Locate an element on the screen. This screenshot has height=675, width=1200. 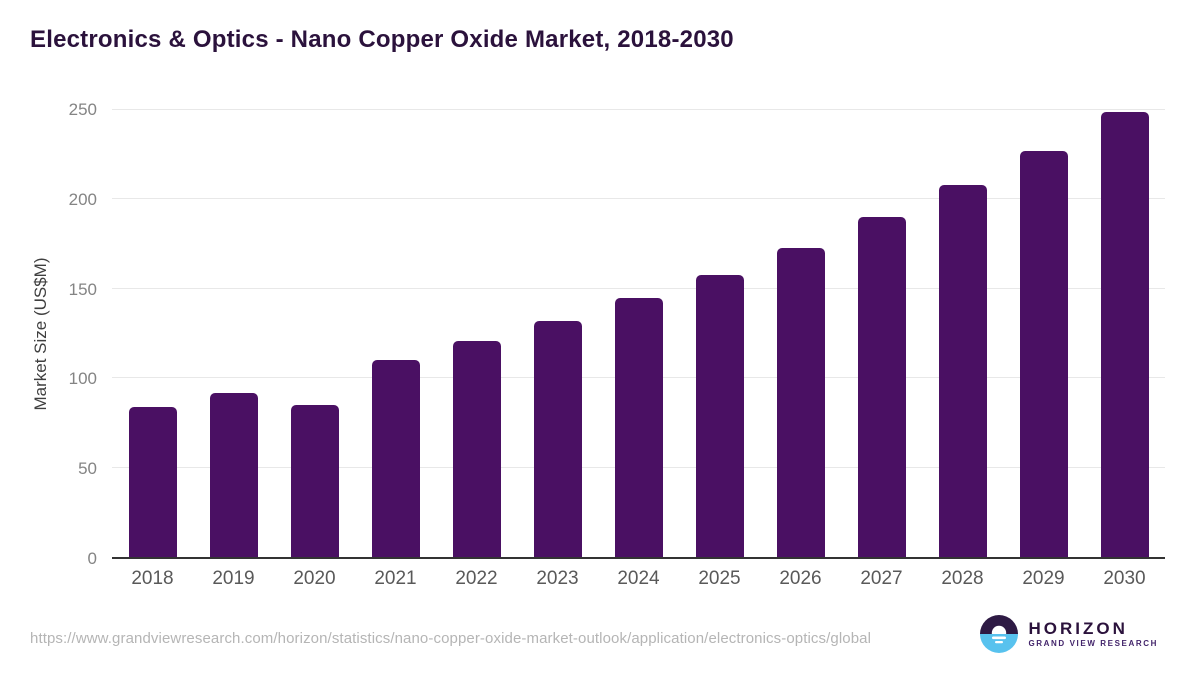
x-label-2030: 2030 is located at coordinates (1124, 578).